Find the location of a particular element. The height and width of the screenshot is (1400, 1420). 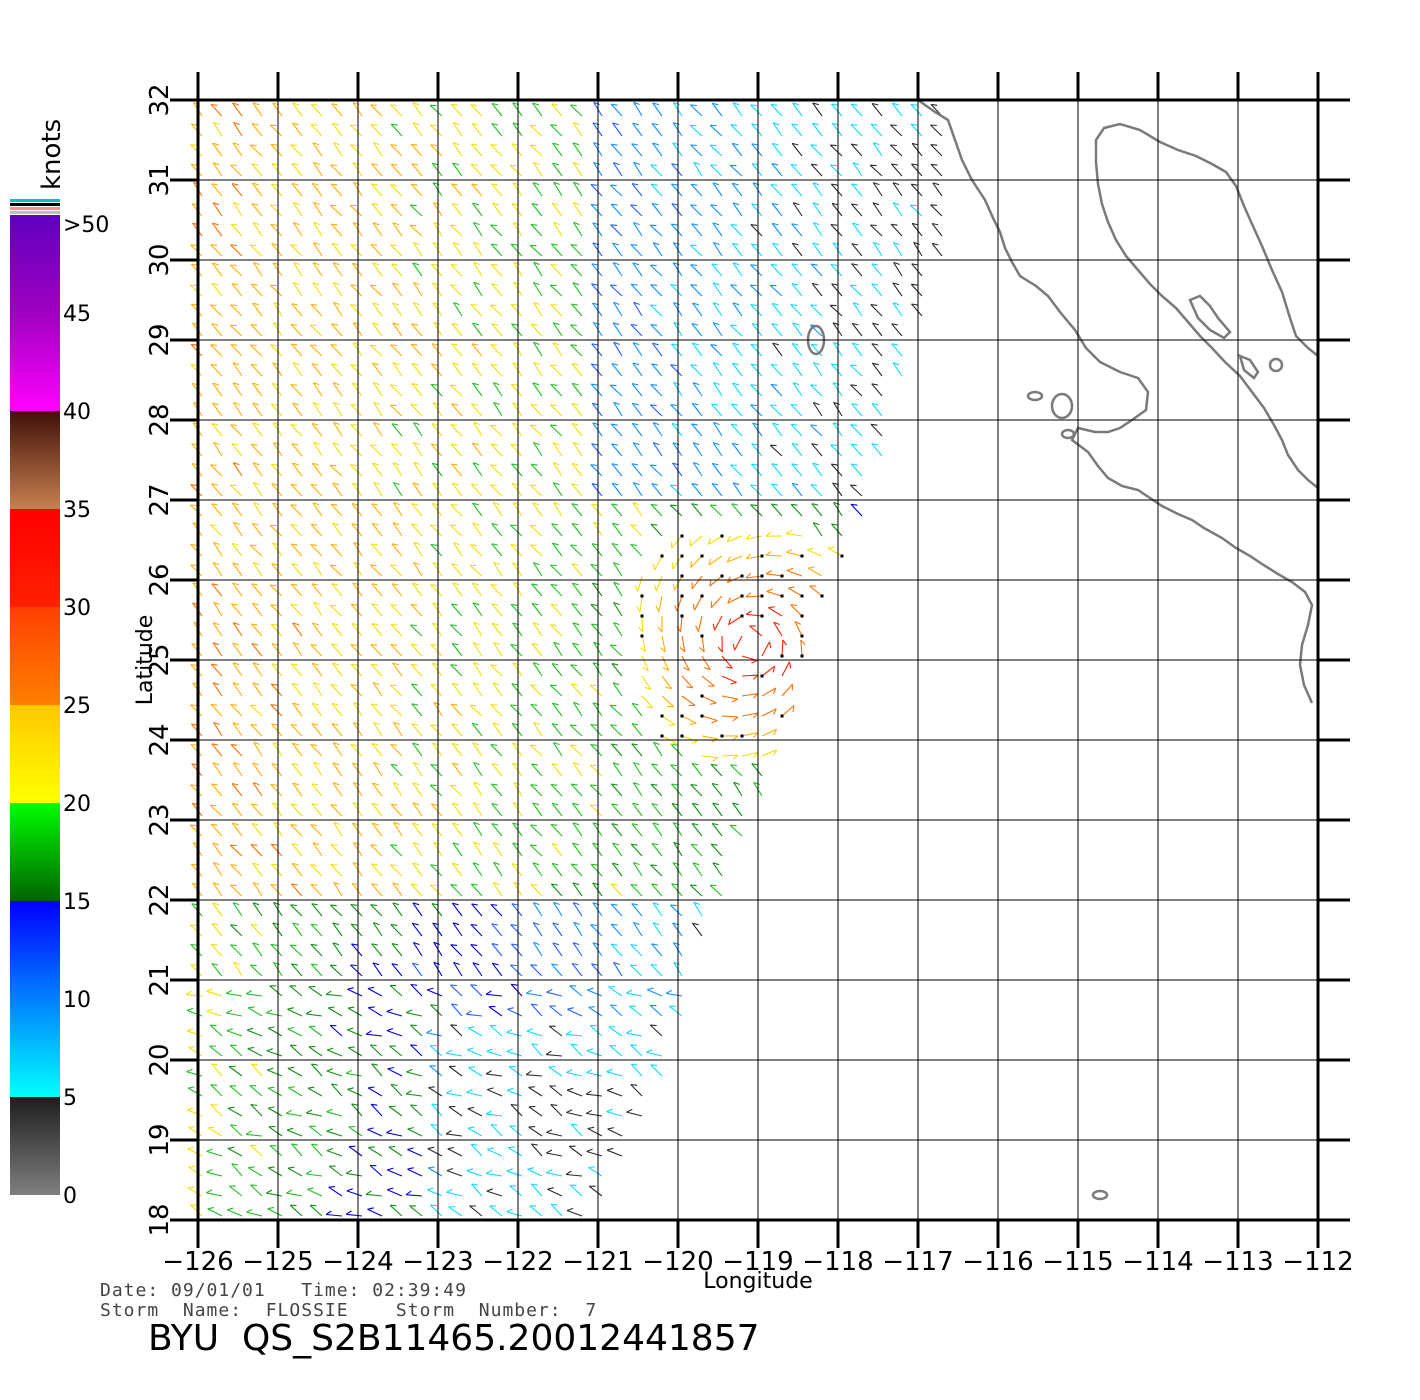

colorbar-tick-label: 10 is located at coordinates (77, 1000).